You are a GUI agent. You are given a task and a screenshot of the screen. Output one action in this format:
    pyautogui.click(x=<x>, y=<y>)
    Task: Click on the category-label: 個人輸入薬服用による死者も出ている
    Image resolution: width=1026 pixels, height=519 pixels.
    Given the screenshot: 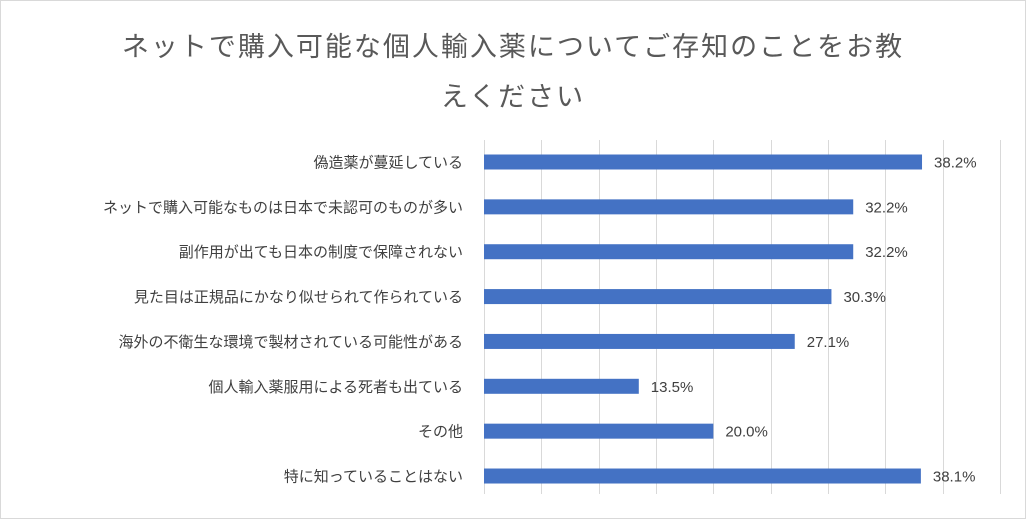 What is the action you would take?
    pyautogui.click(x=335, y=387)
    